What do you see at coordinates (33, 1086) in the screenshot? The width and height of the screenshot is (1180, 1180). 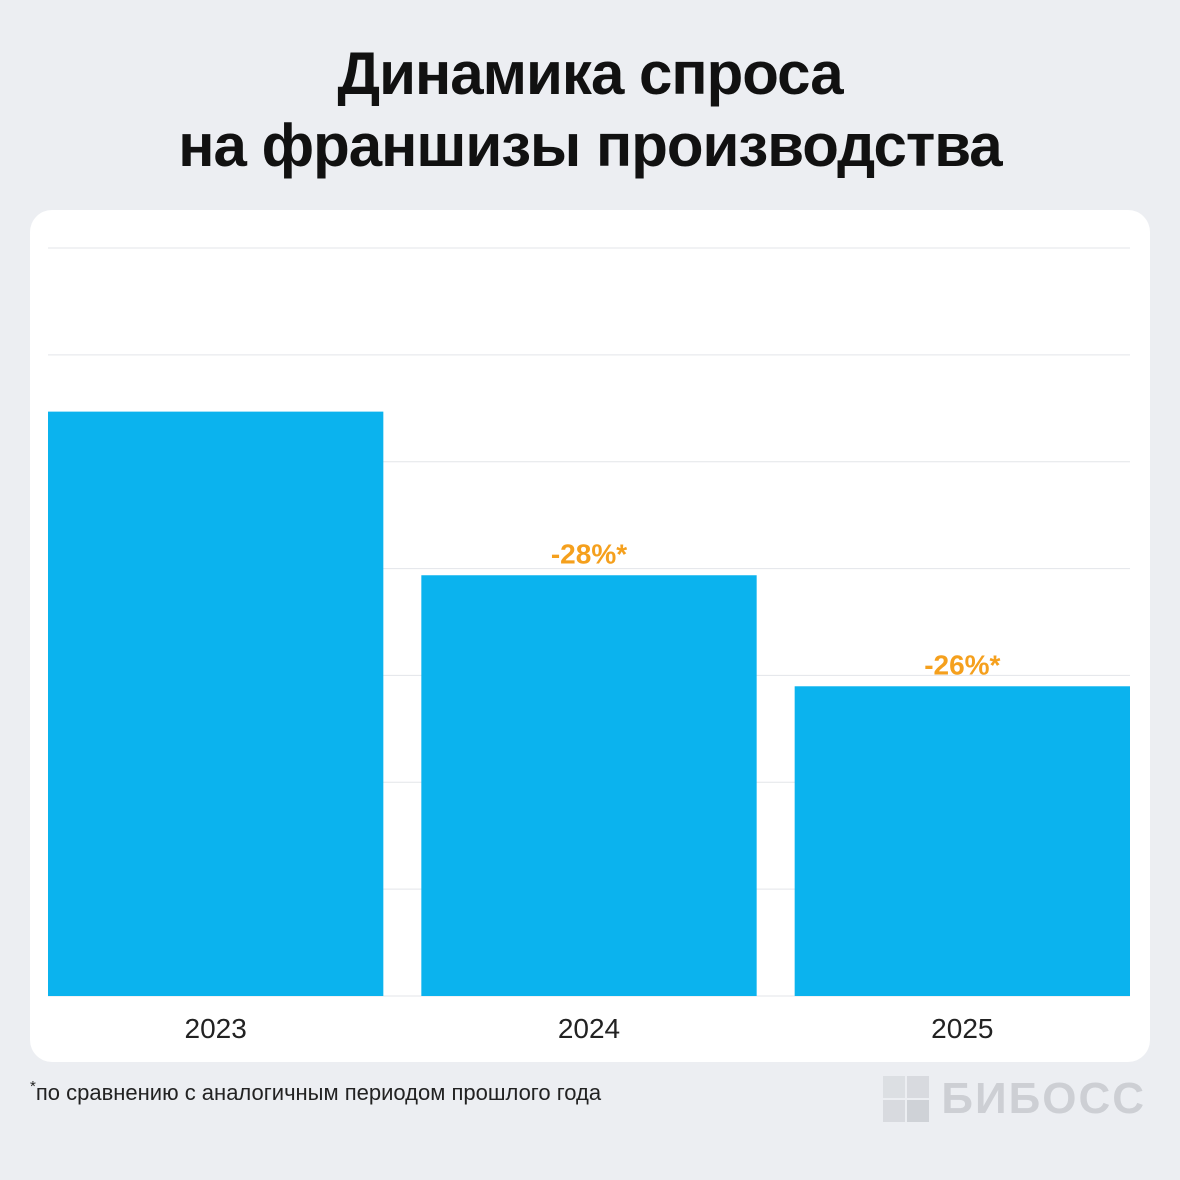 I see `footnote-star: *` at bounding box center [33, 1086].